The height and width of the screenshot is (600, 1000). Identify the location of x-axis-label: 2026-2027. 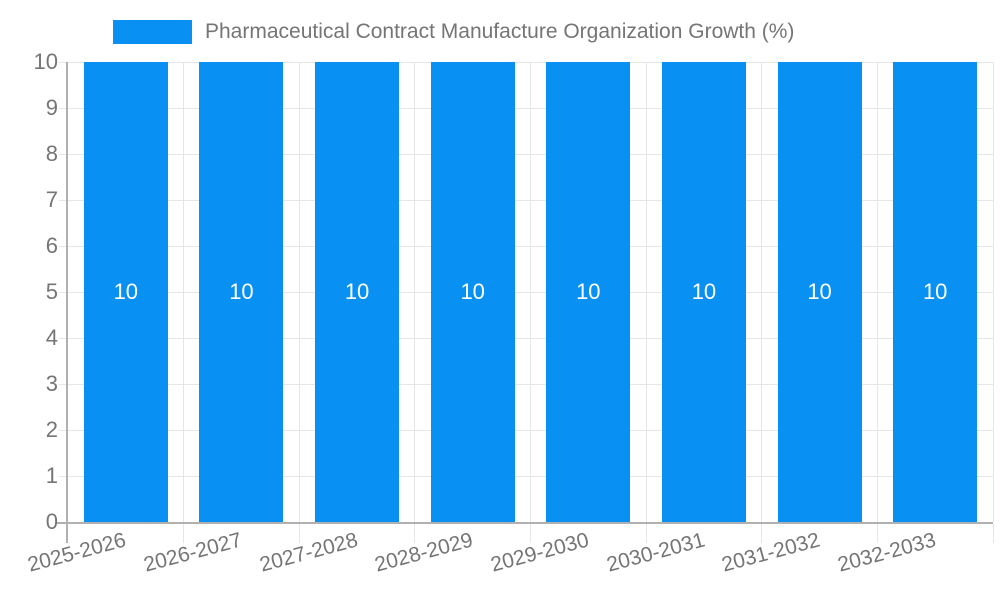
(193, 552).